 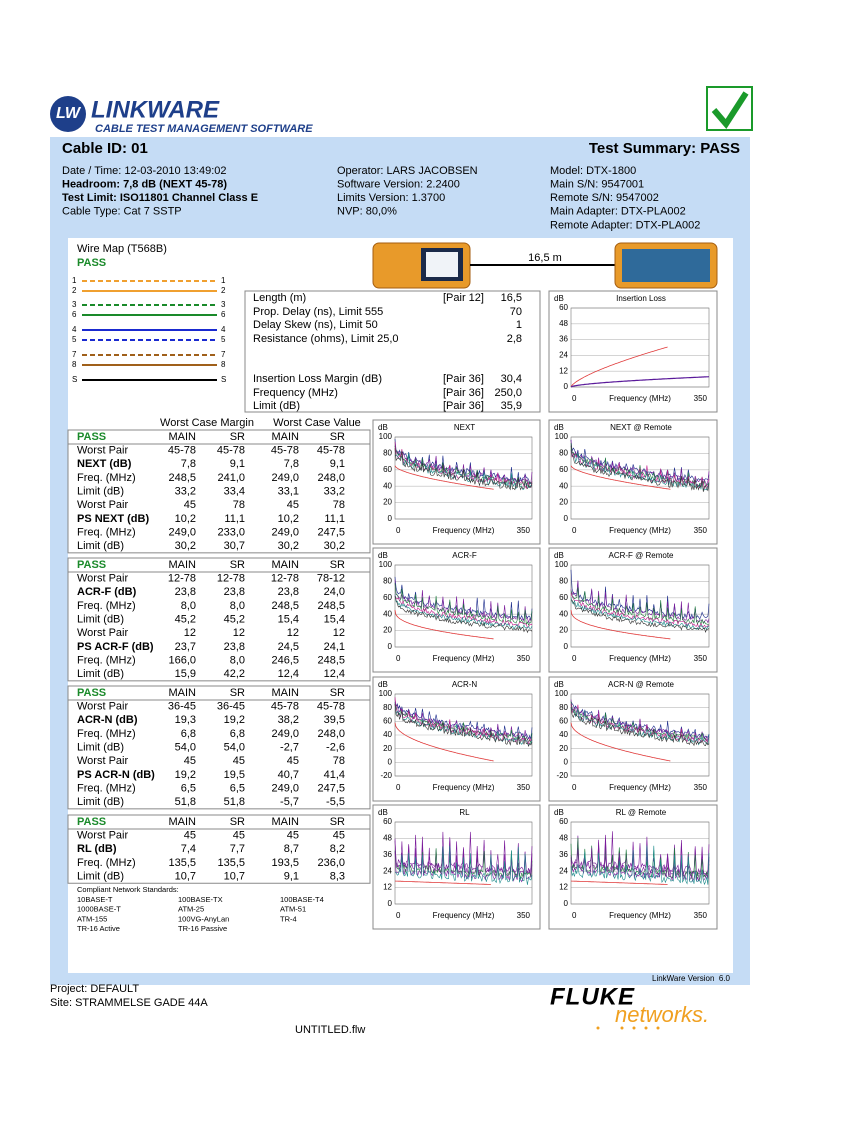 I want to click on cell: 33,2, so click(x=185, y=492).